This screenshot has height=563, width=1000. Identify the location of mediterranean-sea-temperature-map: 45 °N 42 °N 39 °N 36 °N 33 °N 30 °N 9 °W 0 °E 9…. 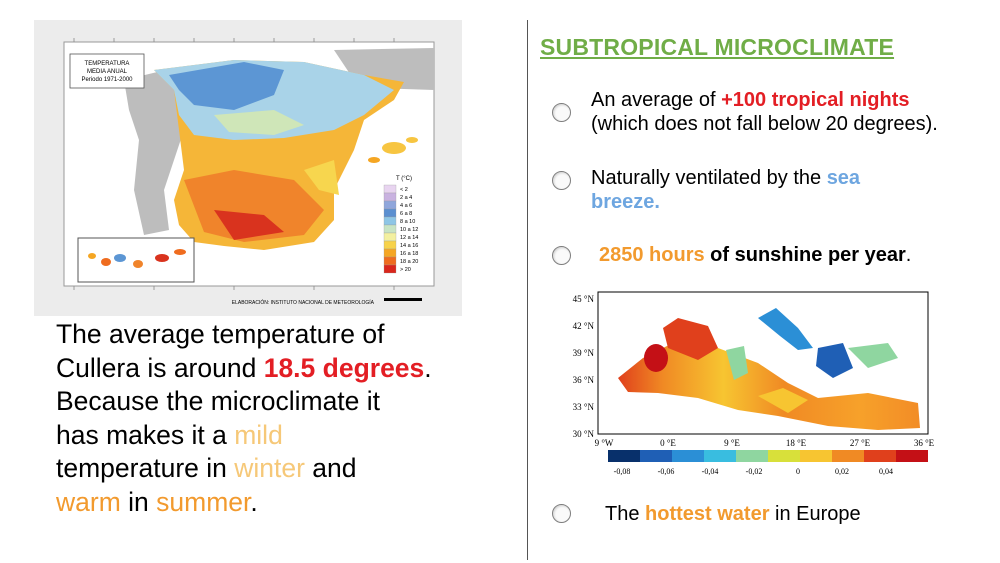
(743, 388).